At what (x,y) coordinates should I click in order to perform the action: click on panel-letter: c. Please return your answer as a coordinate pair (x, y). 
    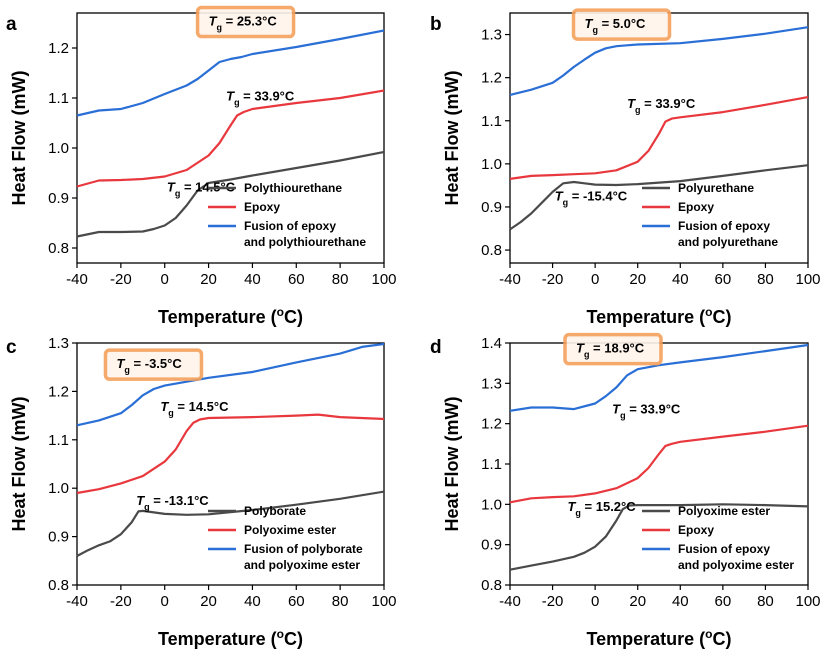
    Looking at the image, I should click on (11, 347).